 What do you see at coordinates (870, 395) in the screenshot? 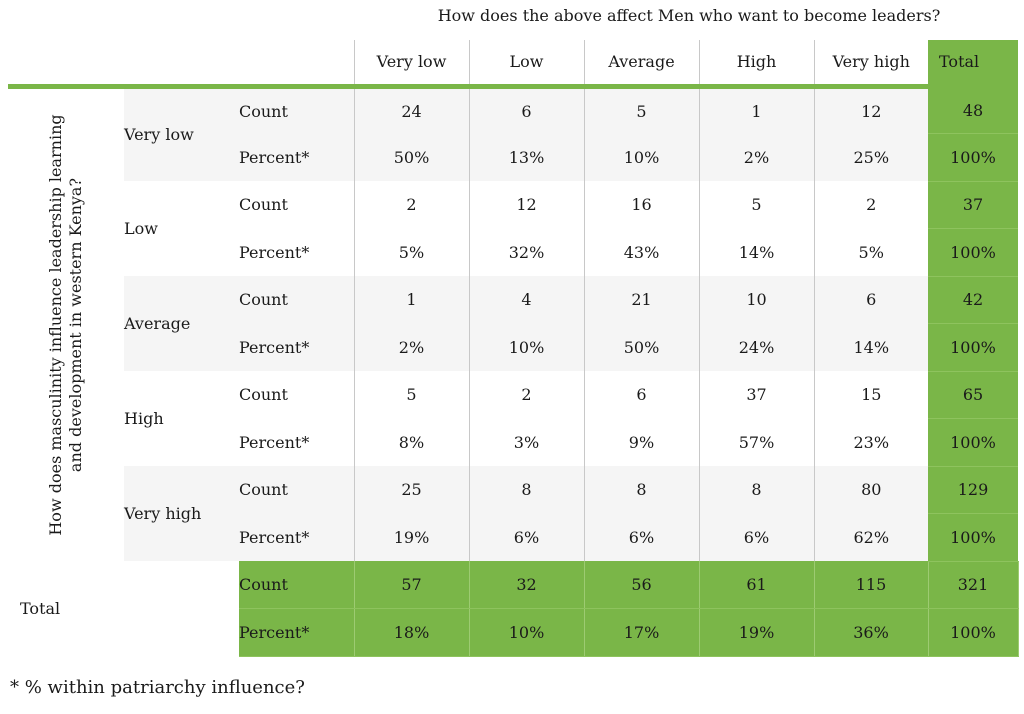
I see `count-cell: 15` at bounding box center [870, 395].